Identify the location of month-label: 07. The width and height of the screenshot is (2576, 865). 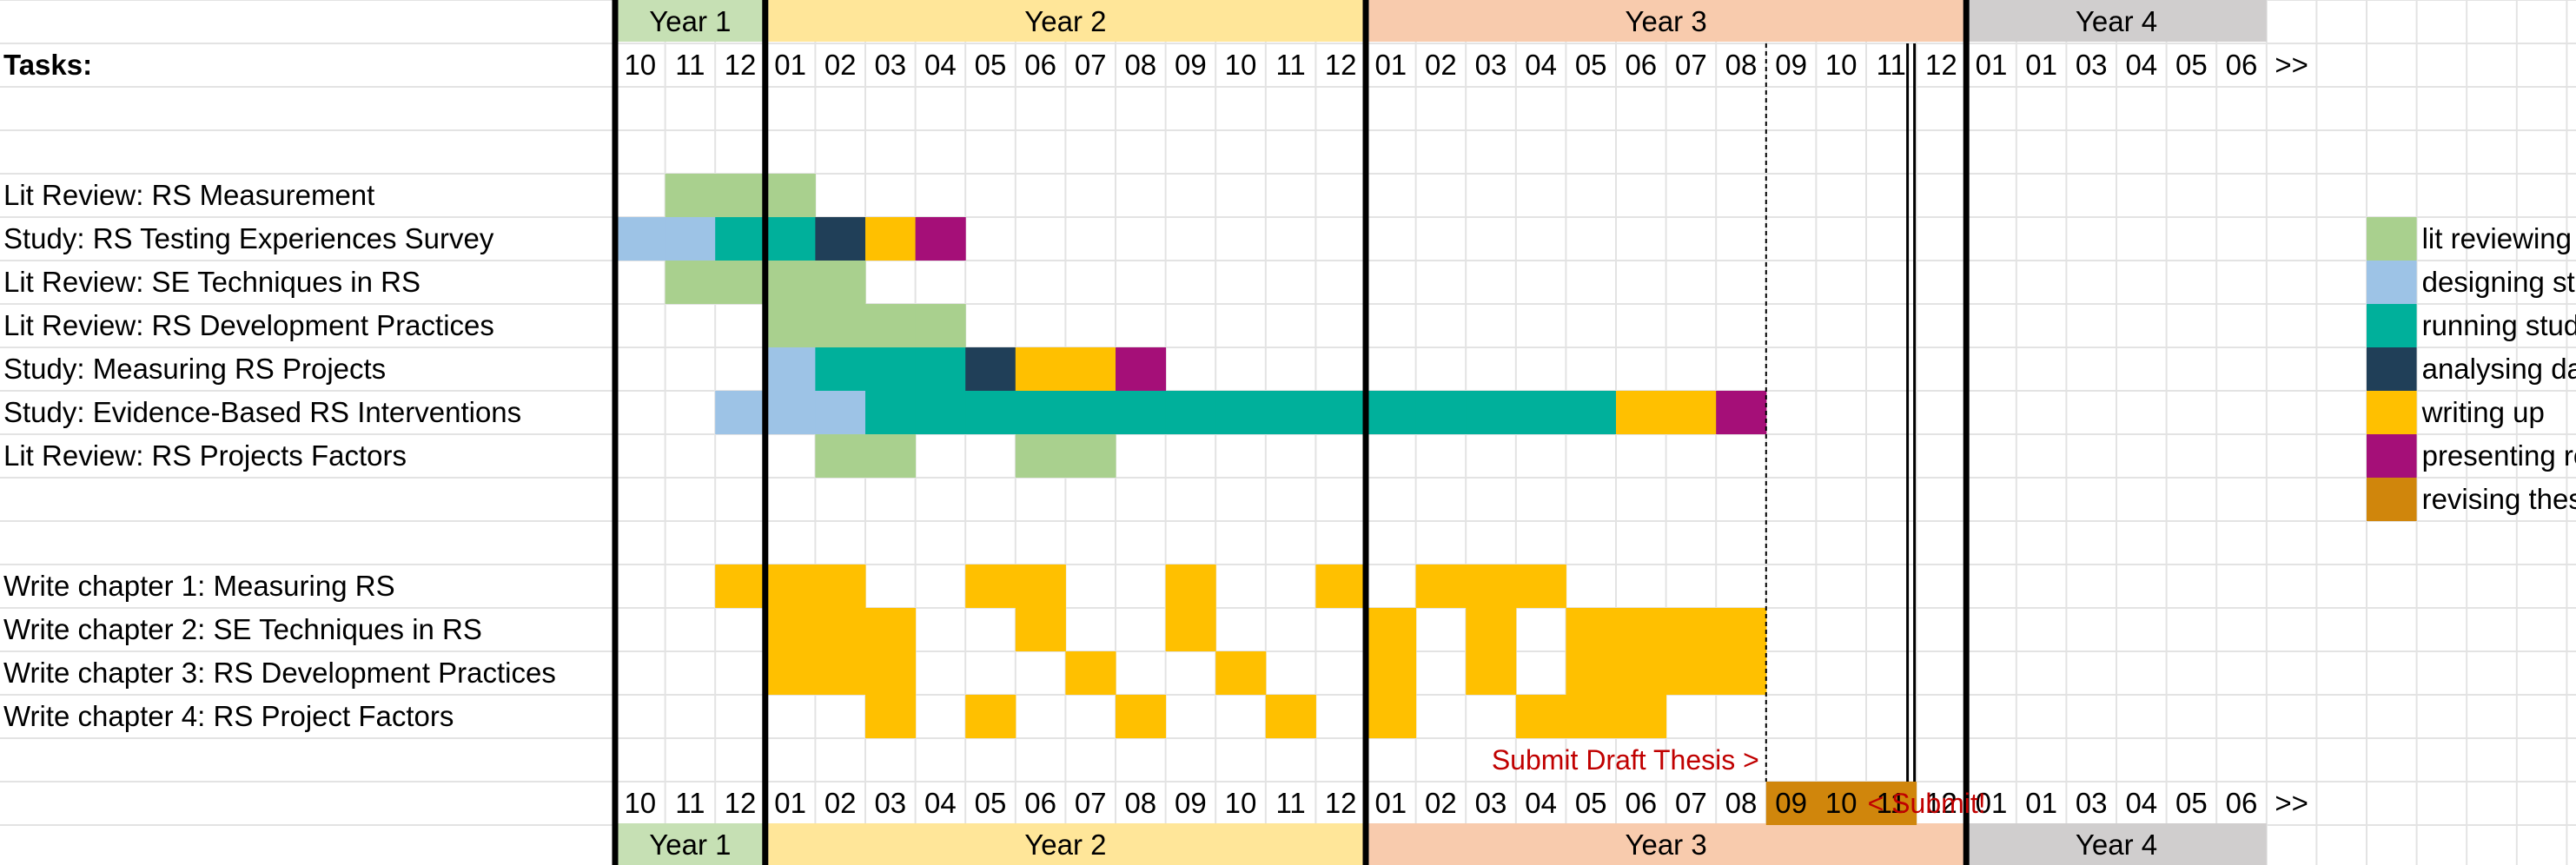
(1691, 65).